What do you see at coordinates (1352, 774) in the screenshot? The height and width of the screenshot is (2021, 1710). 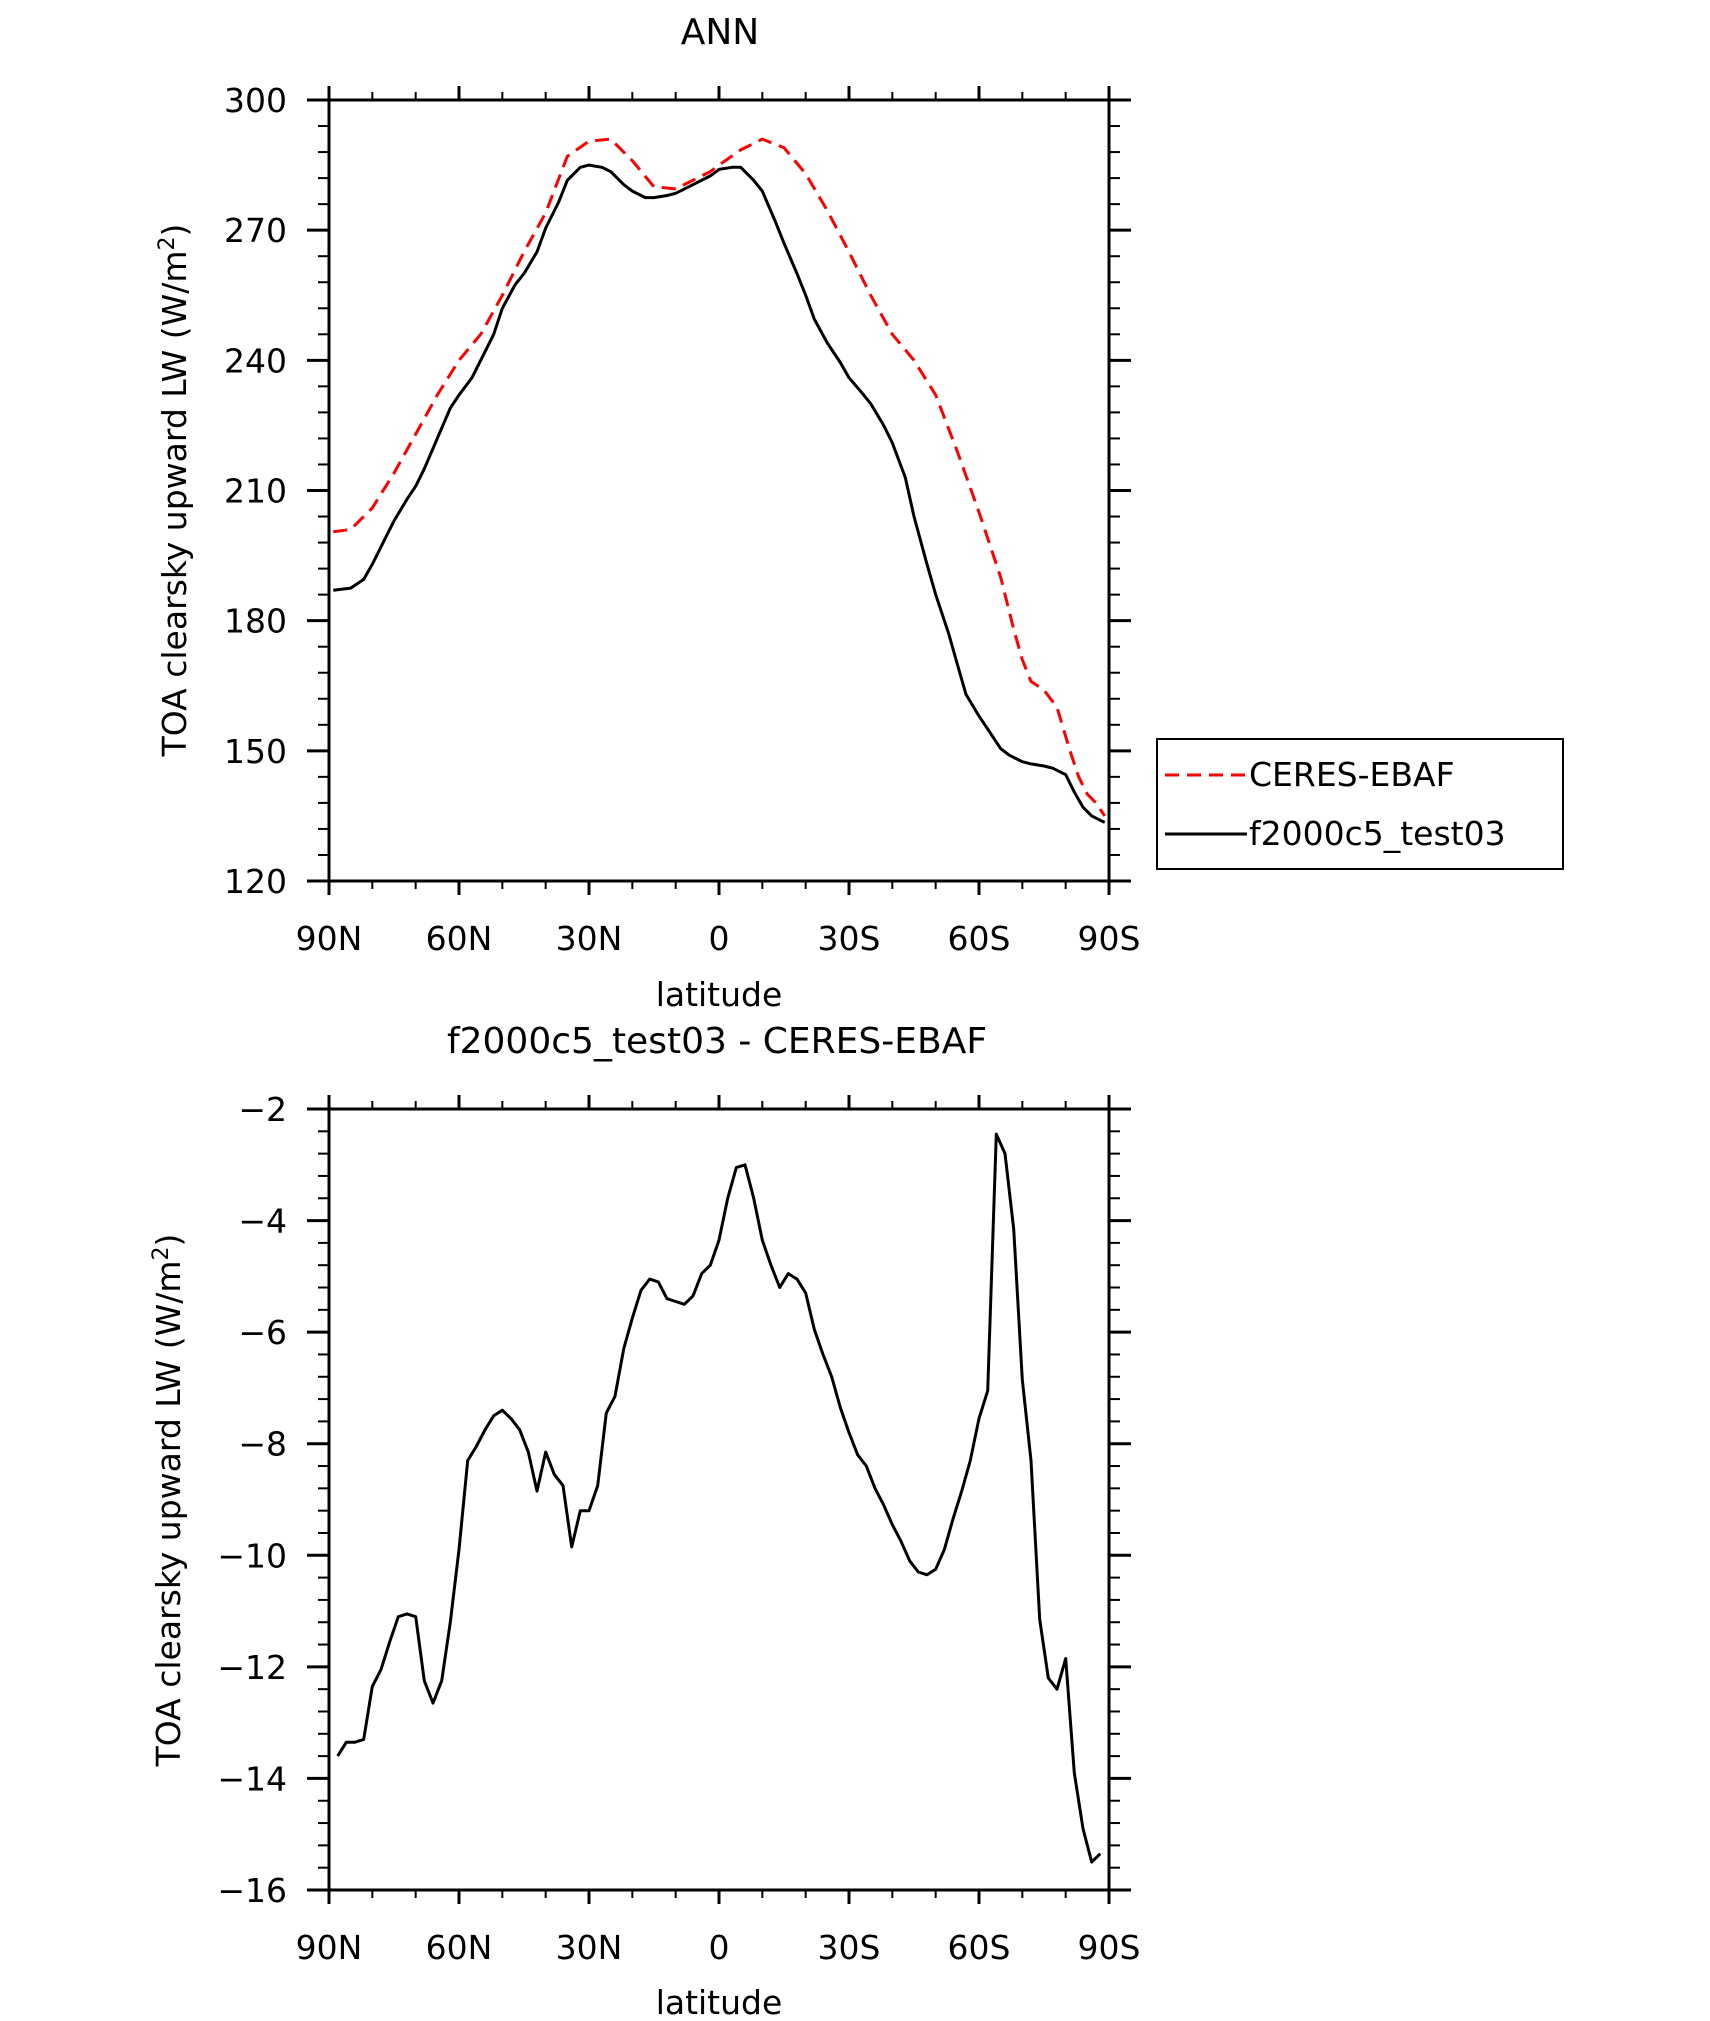 I see `legend-label-ceres-ebaf: CERES-EBAF` at bounding box center [1352, 774].